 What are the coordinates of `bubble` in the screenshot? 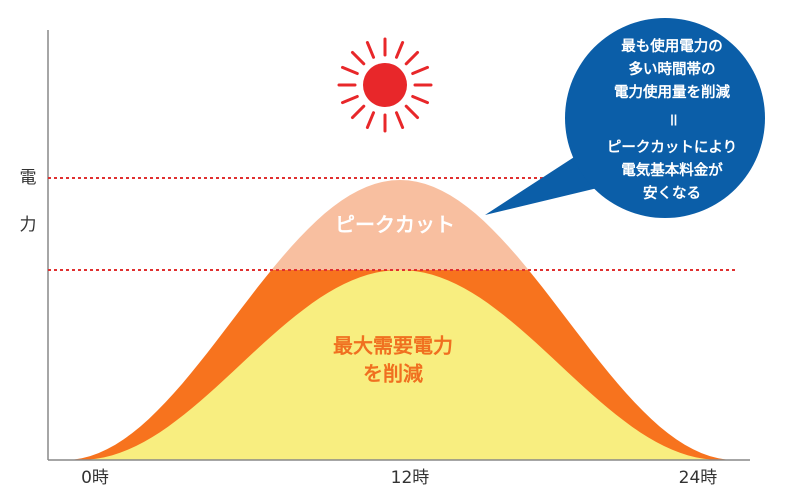 It's located at (665, 118).